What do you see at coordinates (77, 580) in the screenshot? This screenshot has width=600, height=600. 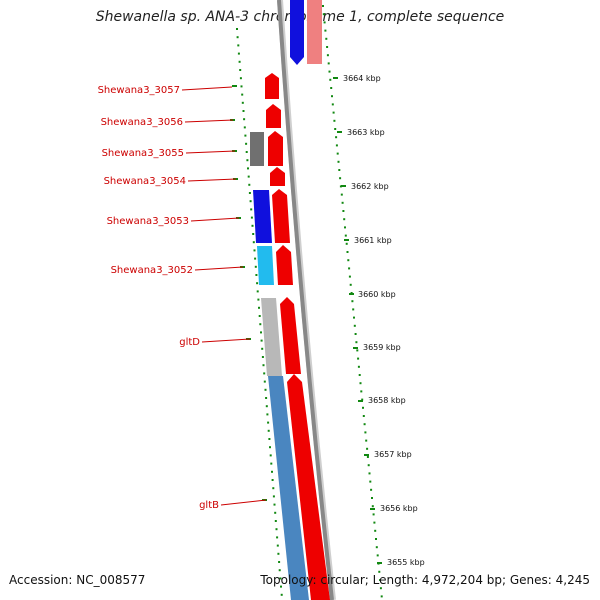 I see `accession-text: Accession: NC_008577` at bounding box center [77, 580].